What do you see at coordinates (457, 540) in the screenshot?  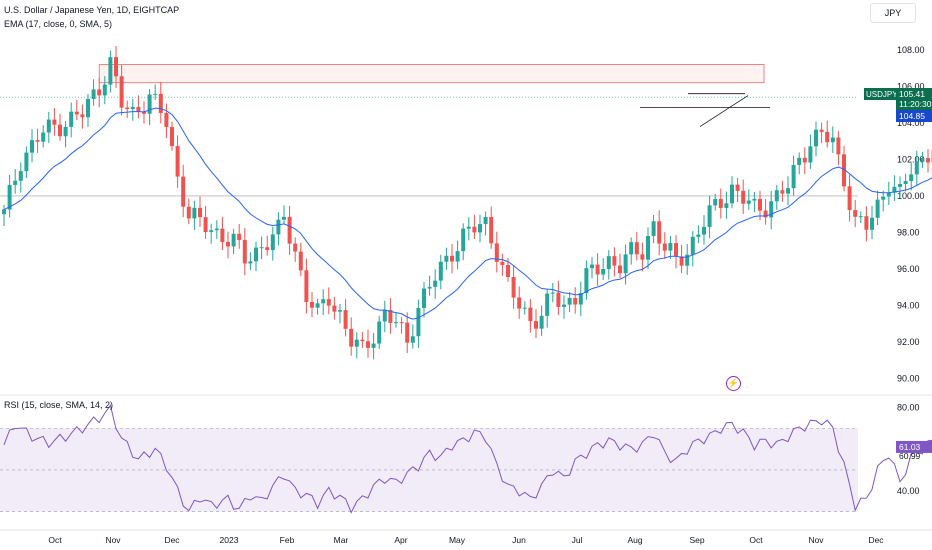 I see `time-tick-label: May` at bounding box center [457, 540].